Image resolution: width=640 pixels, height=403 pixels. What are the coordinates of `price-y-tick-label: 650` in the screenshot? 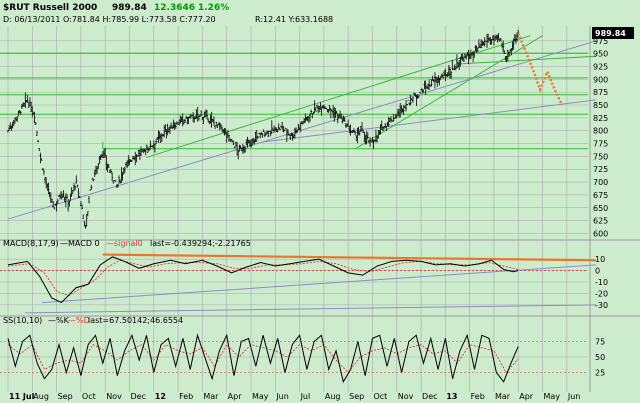 It's located at (600, 208).